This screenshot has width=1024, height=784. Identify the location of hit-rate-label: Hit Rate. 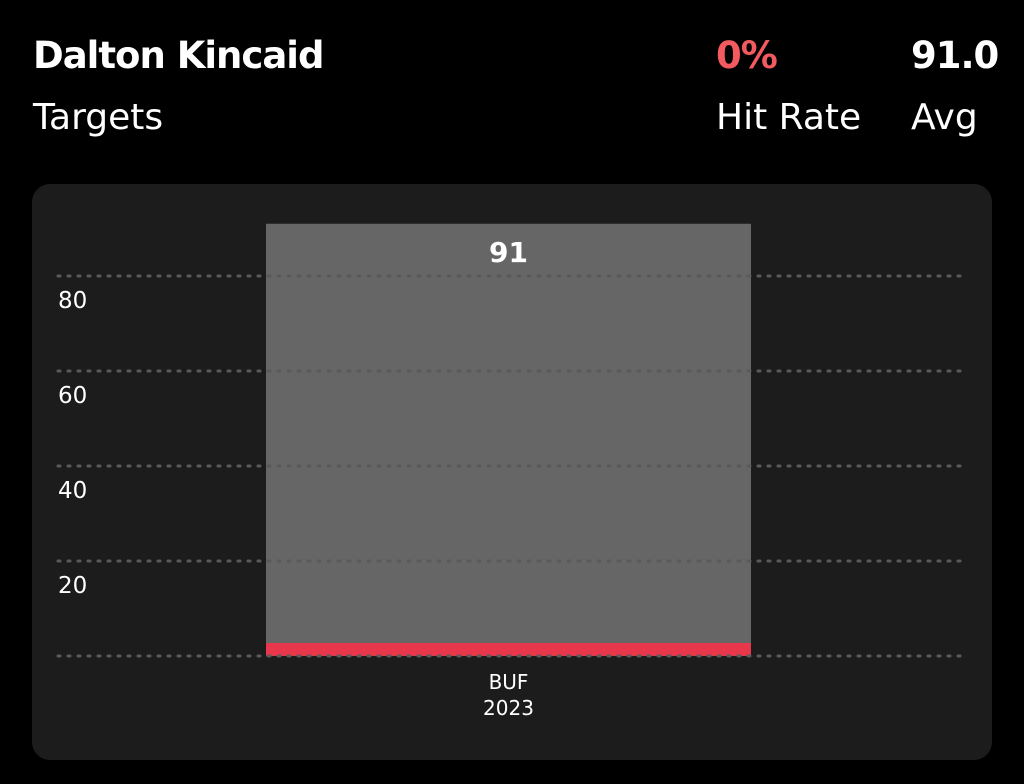
(789, 117).